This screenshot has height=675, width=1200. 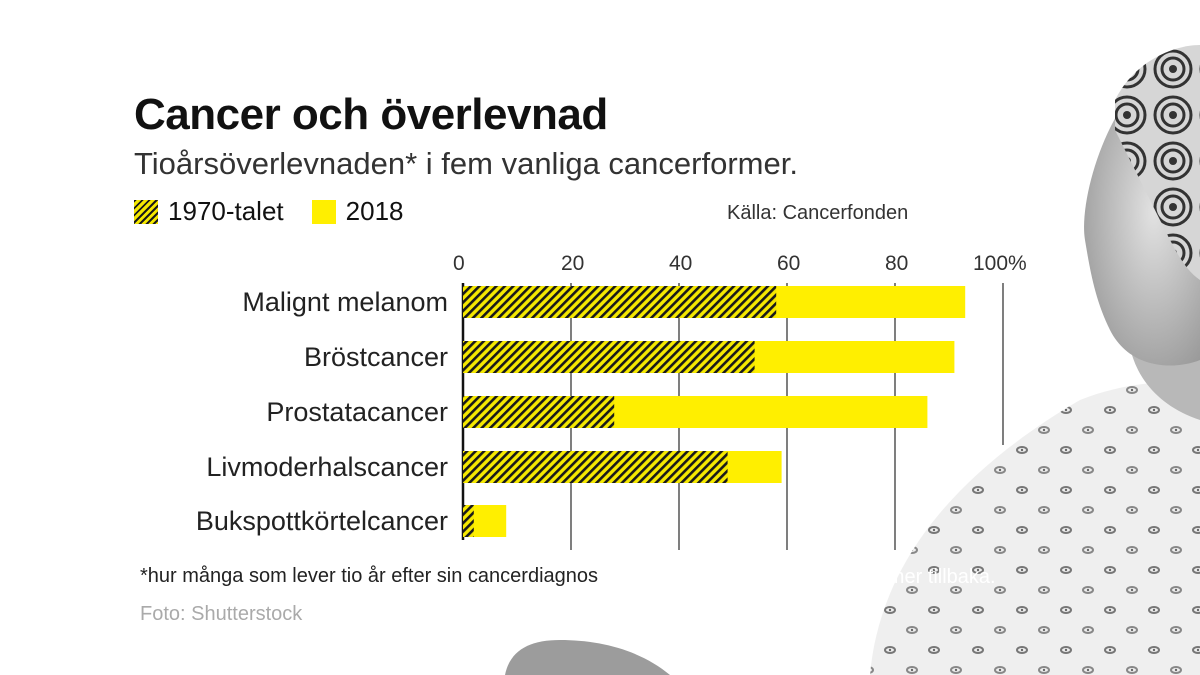 I want to click on chart-title: Cancer och överlevnad, so click(x=371, y=114).